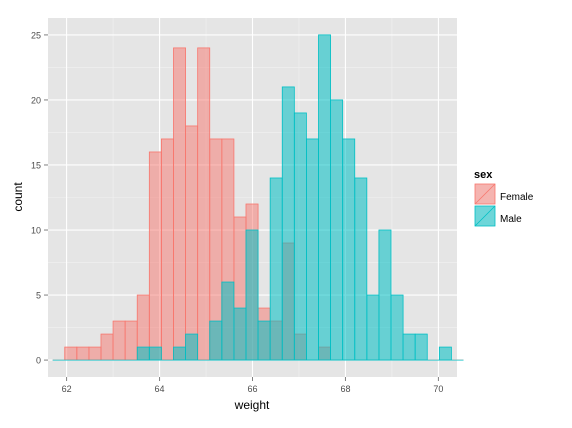 This screenshot has height=428, width=572. I want to click on y-tick-label: 5, so click(38, 296).